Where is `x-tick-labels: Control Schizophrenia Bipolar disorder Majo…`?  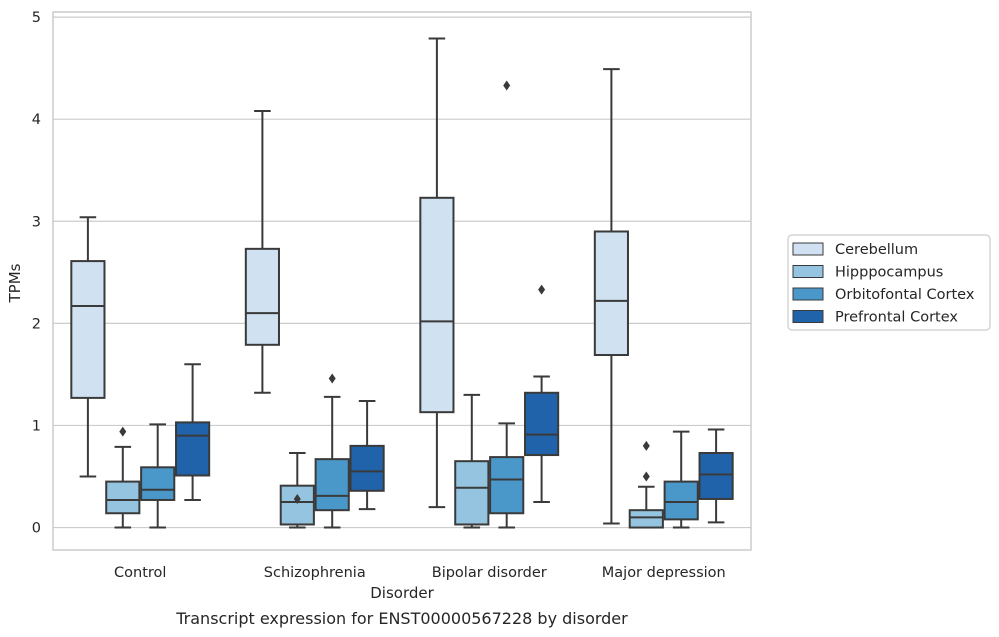
x-tick-labels: Control Schizophrenia Bipolar disorder Majo… is located at coordinates (420, 573).